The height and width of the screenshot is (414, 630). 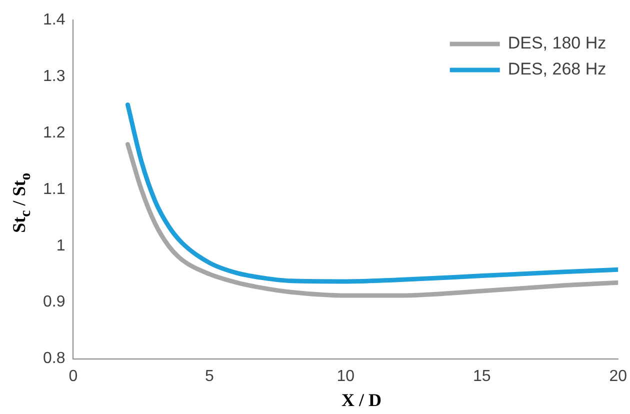 I want to click on y-tick-label: 1, so click(x=61, y=245).